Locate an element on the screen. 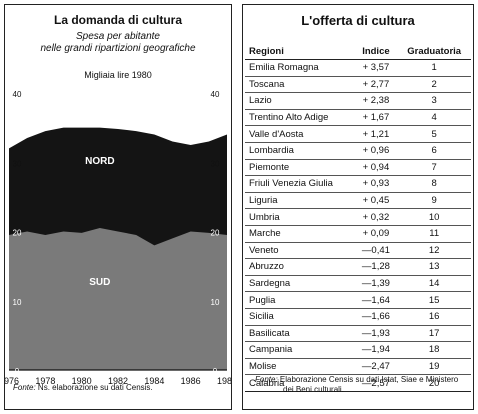 Image resolution: width=478 pixels, height=414 pixels. cell-indice: —1,66 is located at coordinates (376, 317).